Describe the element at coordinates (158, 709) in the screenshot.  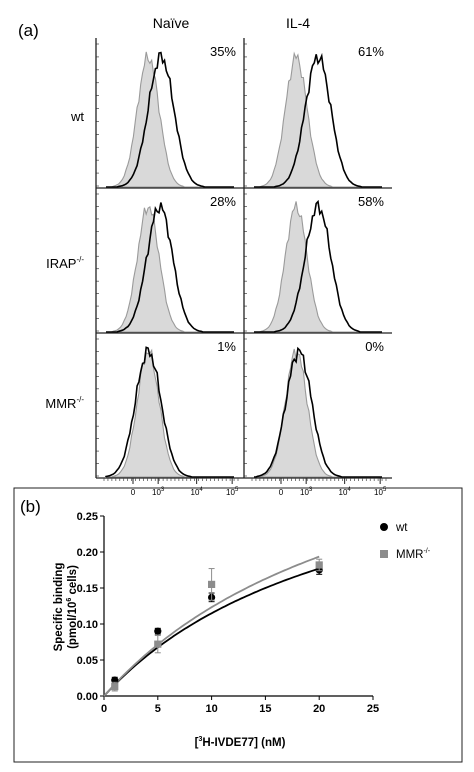
I see `x-tick-label: 5` at that location.